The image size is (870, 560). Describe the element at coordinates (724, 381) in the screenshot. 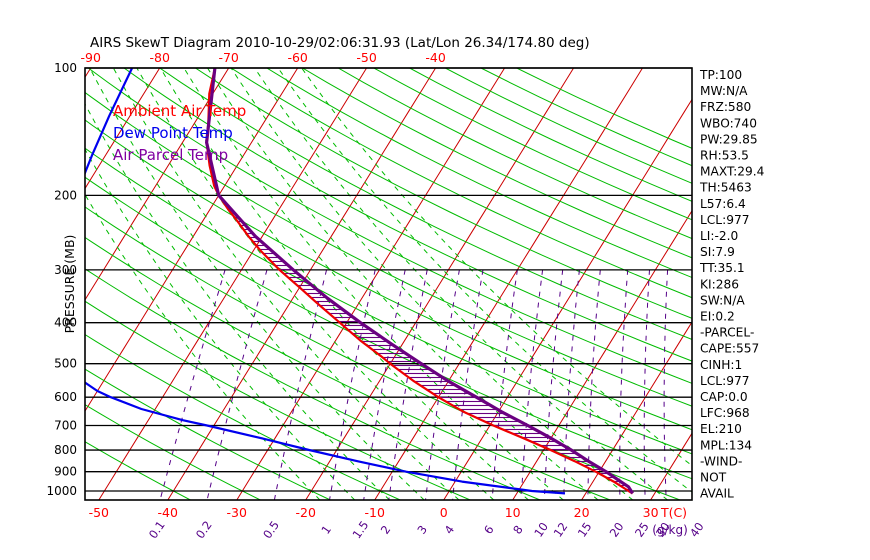

I see `param-lcl2: LCL:977` at that location.